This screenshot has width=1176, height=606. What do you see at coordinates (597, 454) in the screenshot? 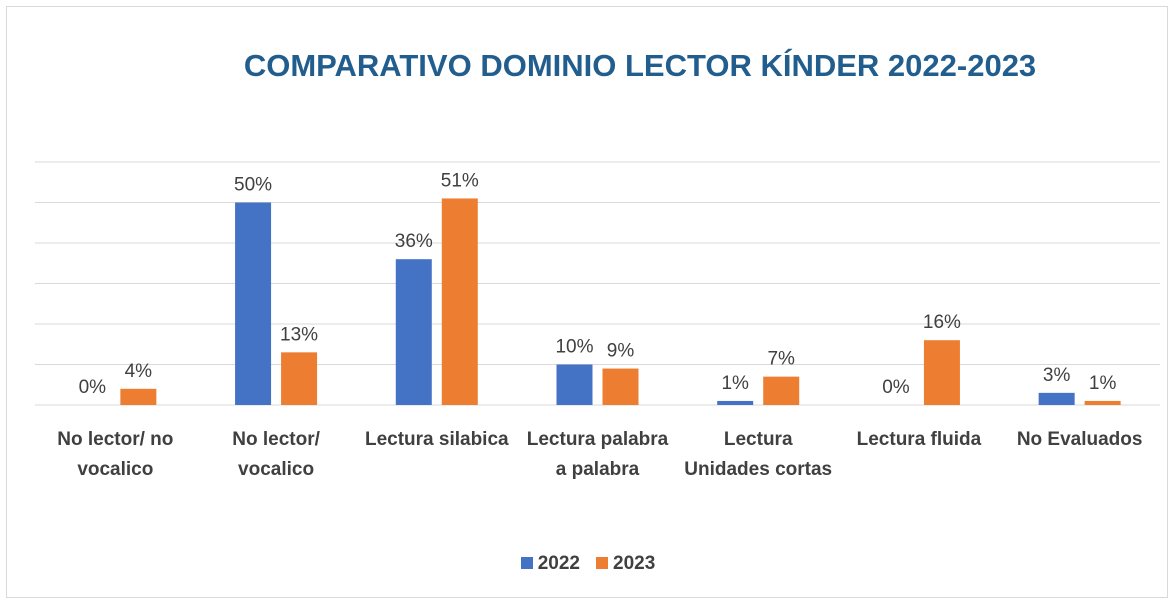
I see `x-tick-label: Lectura palabra a palabra` at bounding box center [597, 454].